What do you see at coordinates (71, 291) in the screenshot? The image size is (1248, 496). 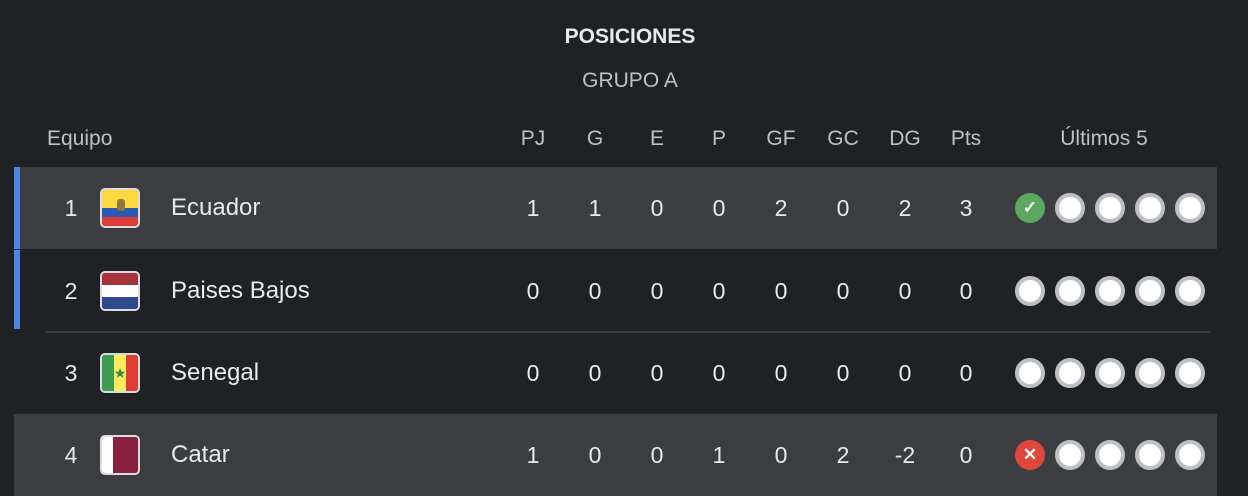 I see `team-position: 2` at bounding box center [71, 291].